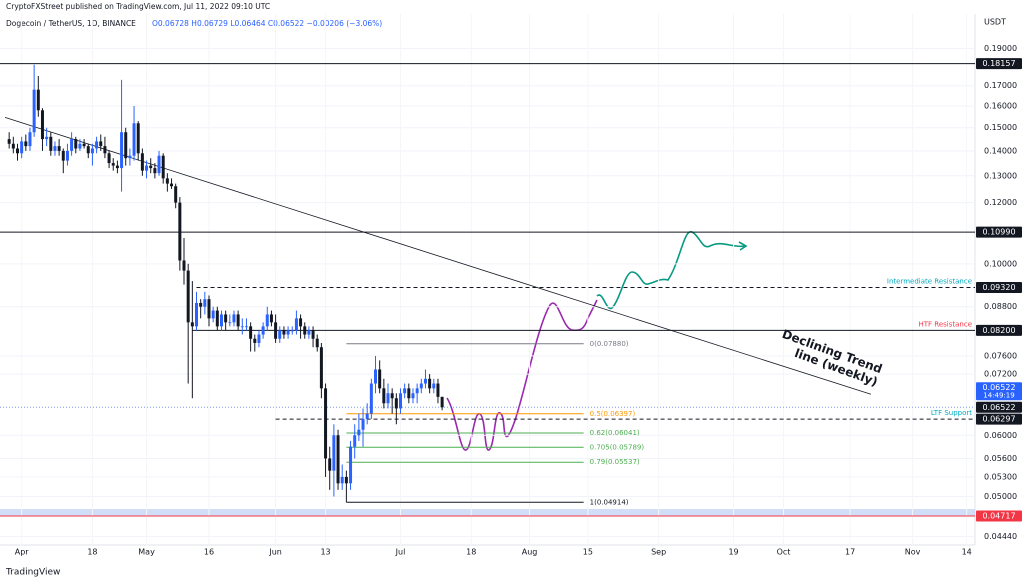 The height and width of the screenshot is (586, 1024). I want to click on price-tag-label: 0.04717, so click(998, 516).